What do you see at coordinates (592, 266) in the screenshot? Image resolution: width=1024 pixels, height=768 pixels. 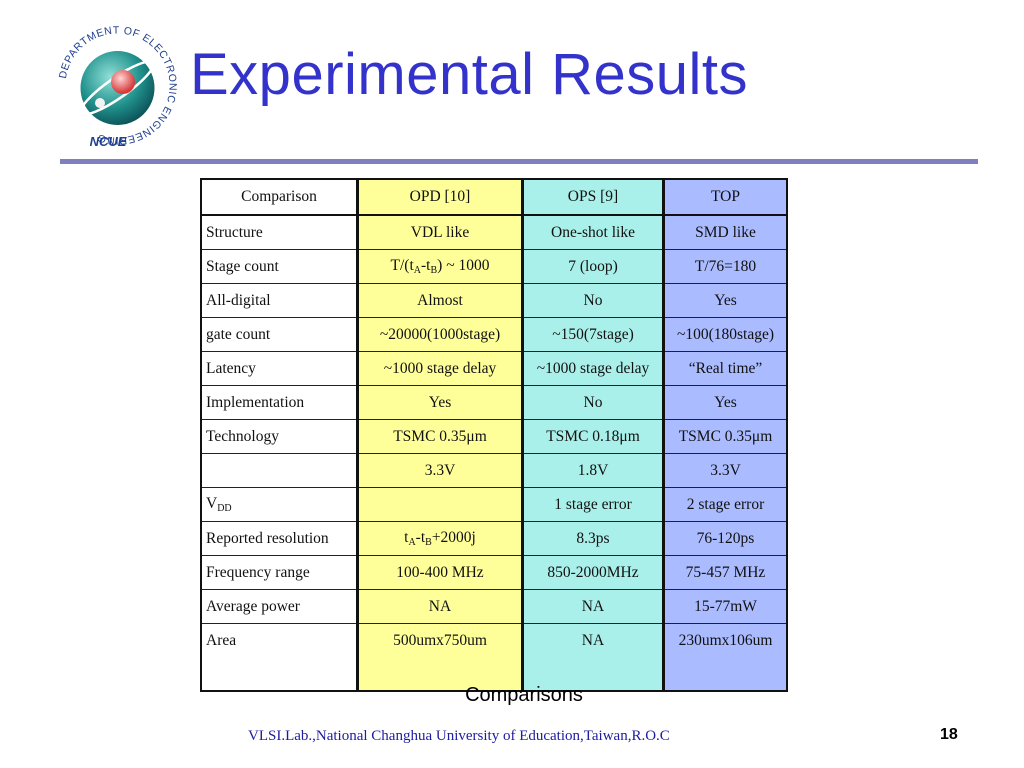 I see `table-cell: 7 (loop)` at bounding box center [592, 266].